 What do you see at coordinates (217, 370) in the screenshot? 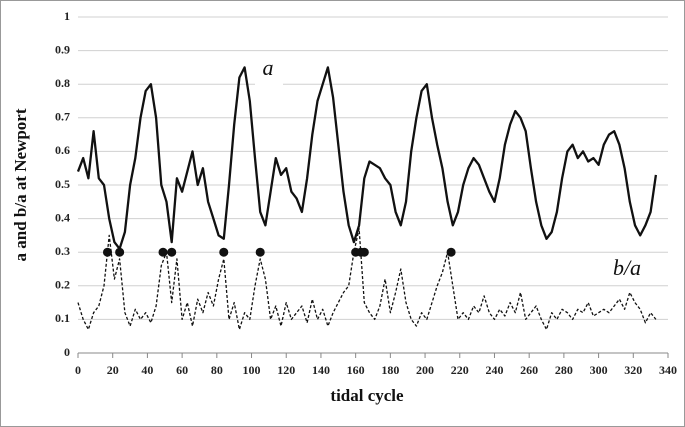
I see `x-tick-label: 80` at bounding box center [217, 370].